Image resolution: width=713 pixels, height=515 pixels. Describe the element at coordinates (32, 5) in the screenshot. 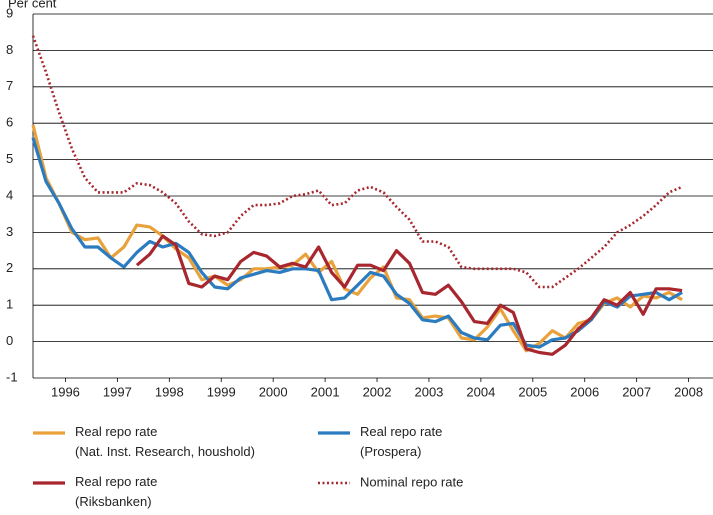

I see `y-axis-label: Per cent` at that location.